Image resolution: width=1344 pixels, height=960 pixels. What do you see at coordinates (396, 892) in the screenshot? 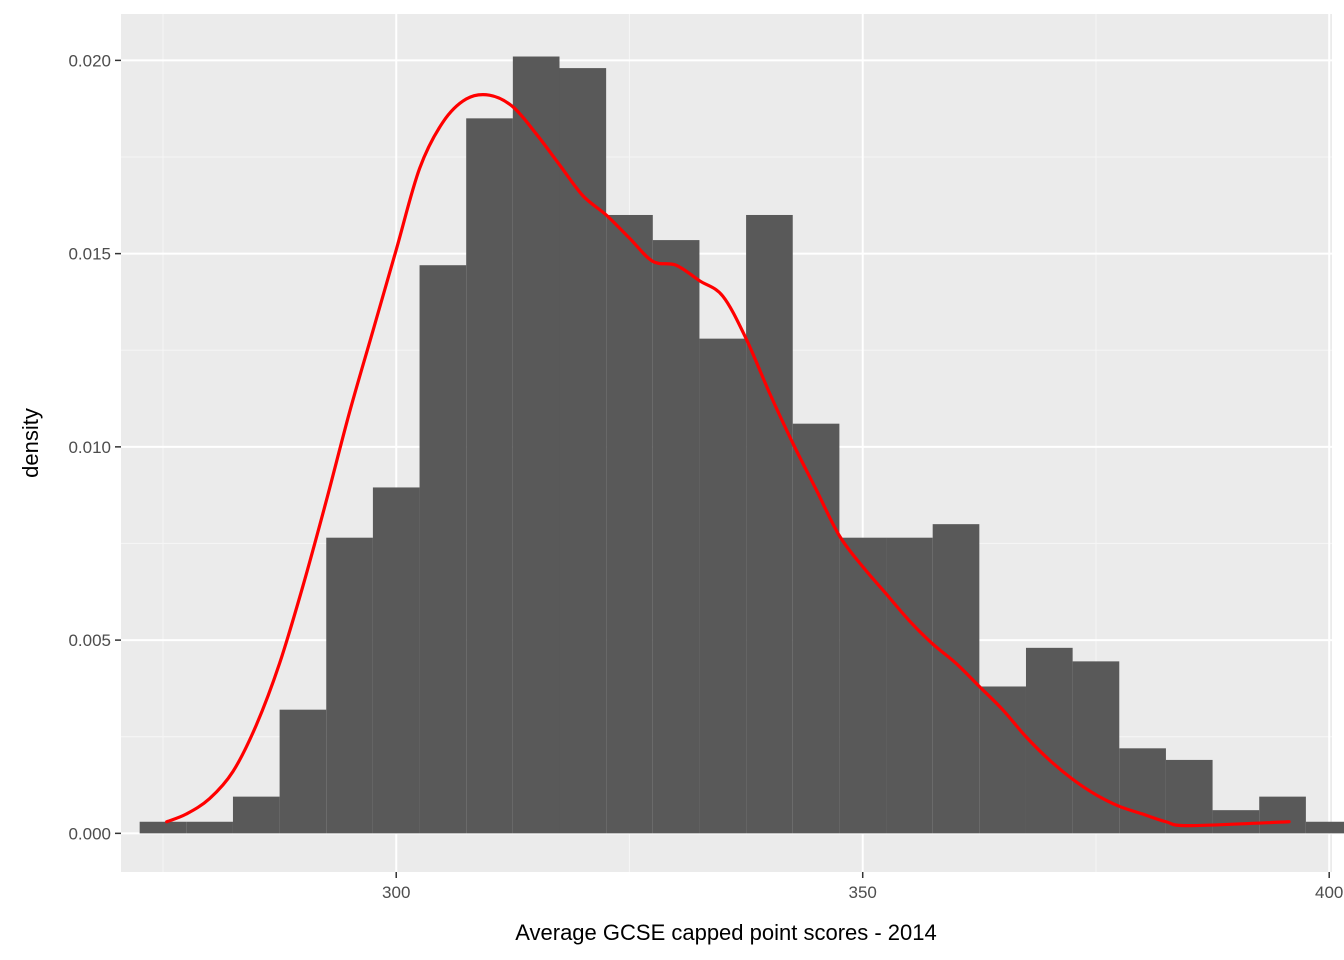
I see `x-tick-label: 300` at bounding box center [396, 892].